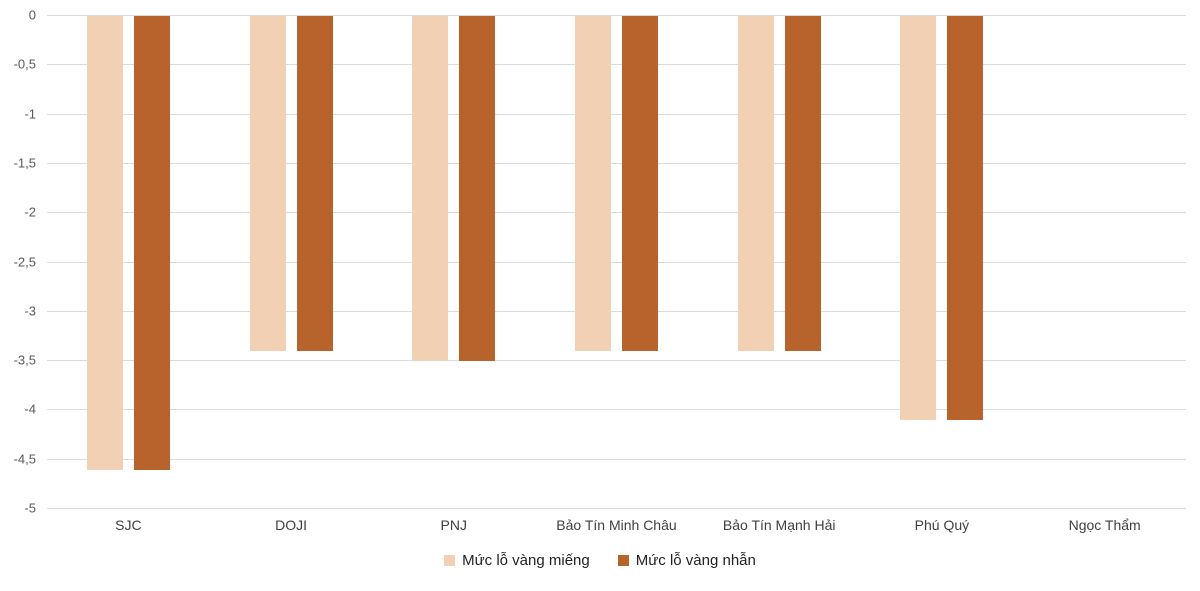  What do you see at coordinates (942, 525) in the screenshot?
I see `x-category-label: Phú Quý` at bounding box center [942, 525].